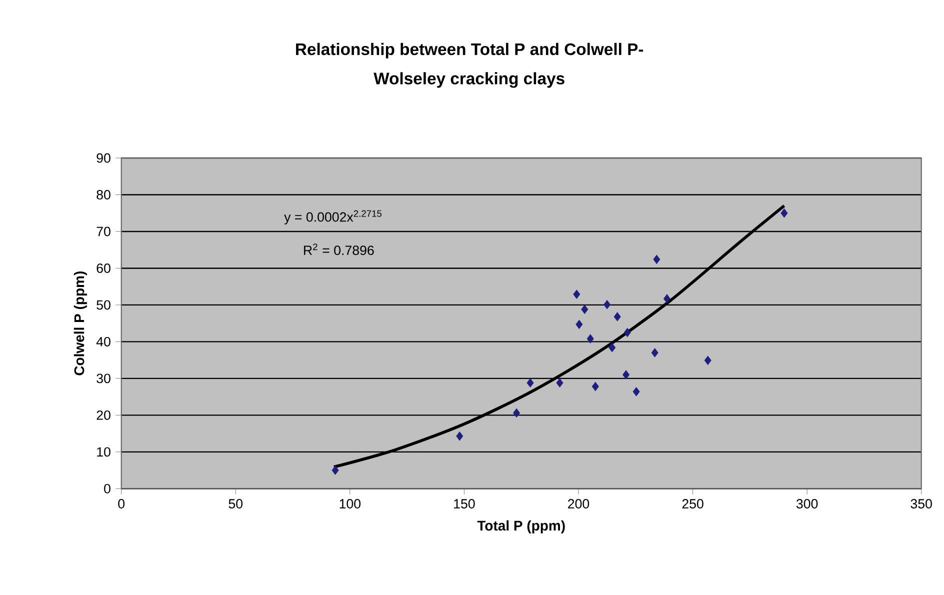  What do you see at coordinates (807, 504) in the screenshot?
I see `x-tick-label: 300` at bounding box center [807, 504].